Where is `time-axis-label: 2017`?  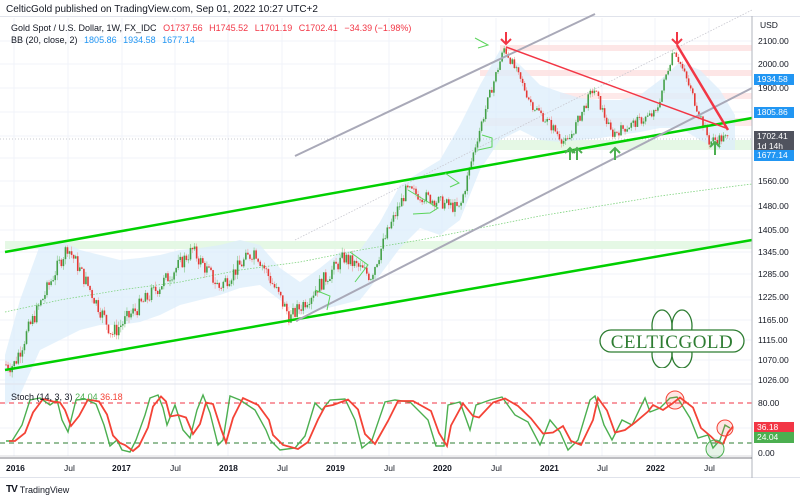
time-axis-label: 2017 is located at coordinates (121, 468).